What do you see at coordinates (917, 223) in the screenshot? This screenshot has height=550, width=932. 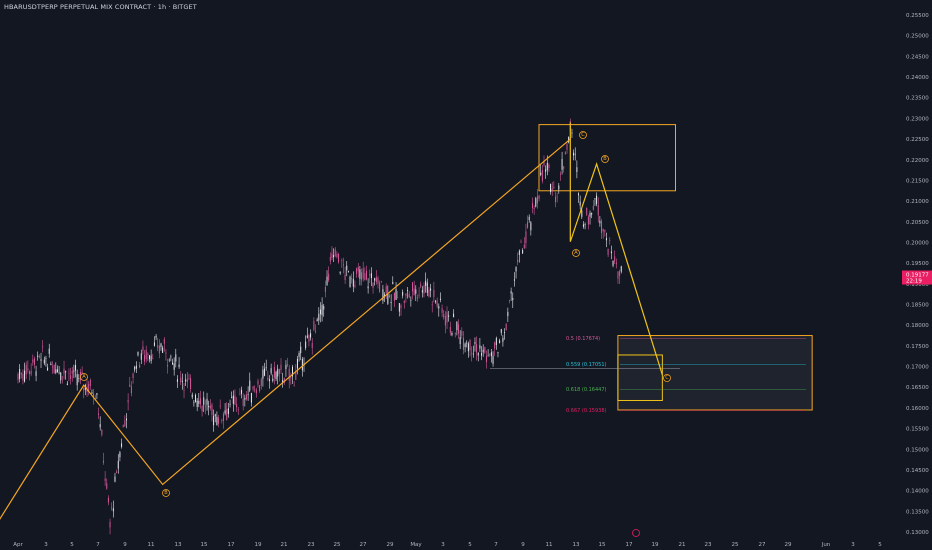 I see `y-tick-label: 0.20500` at bounding box center [917, 223].